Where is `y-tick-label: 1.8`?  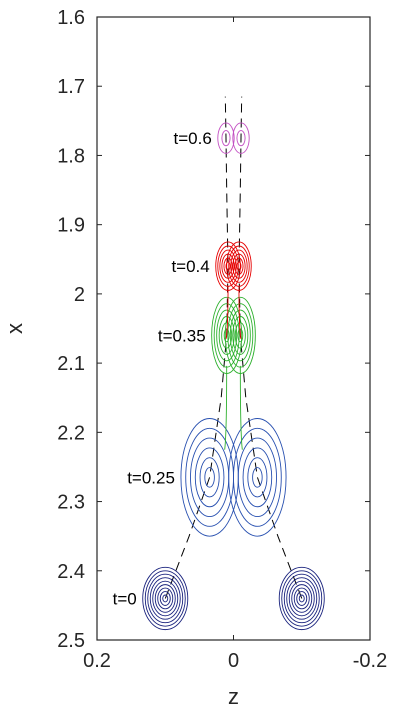
y-tick-label: 1.8 is located at coordinates (71, 156).